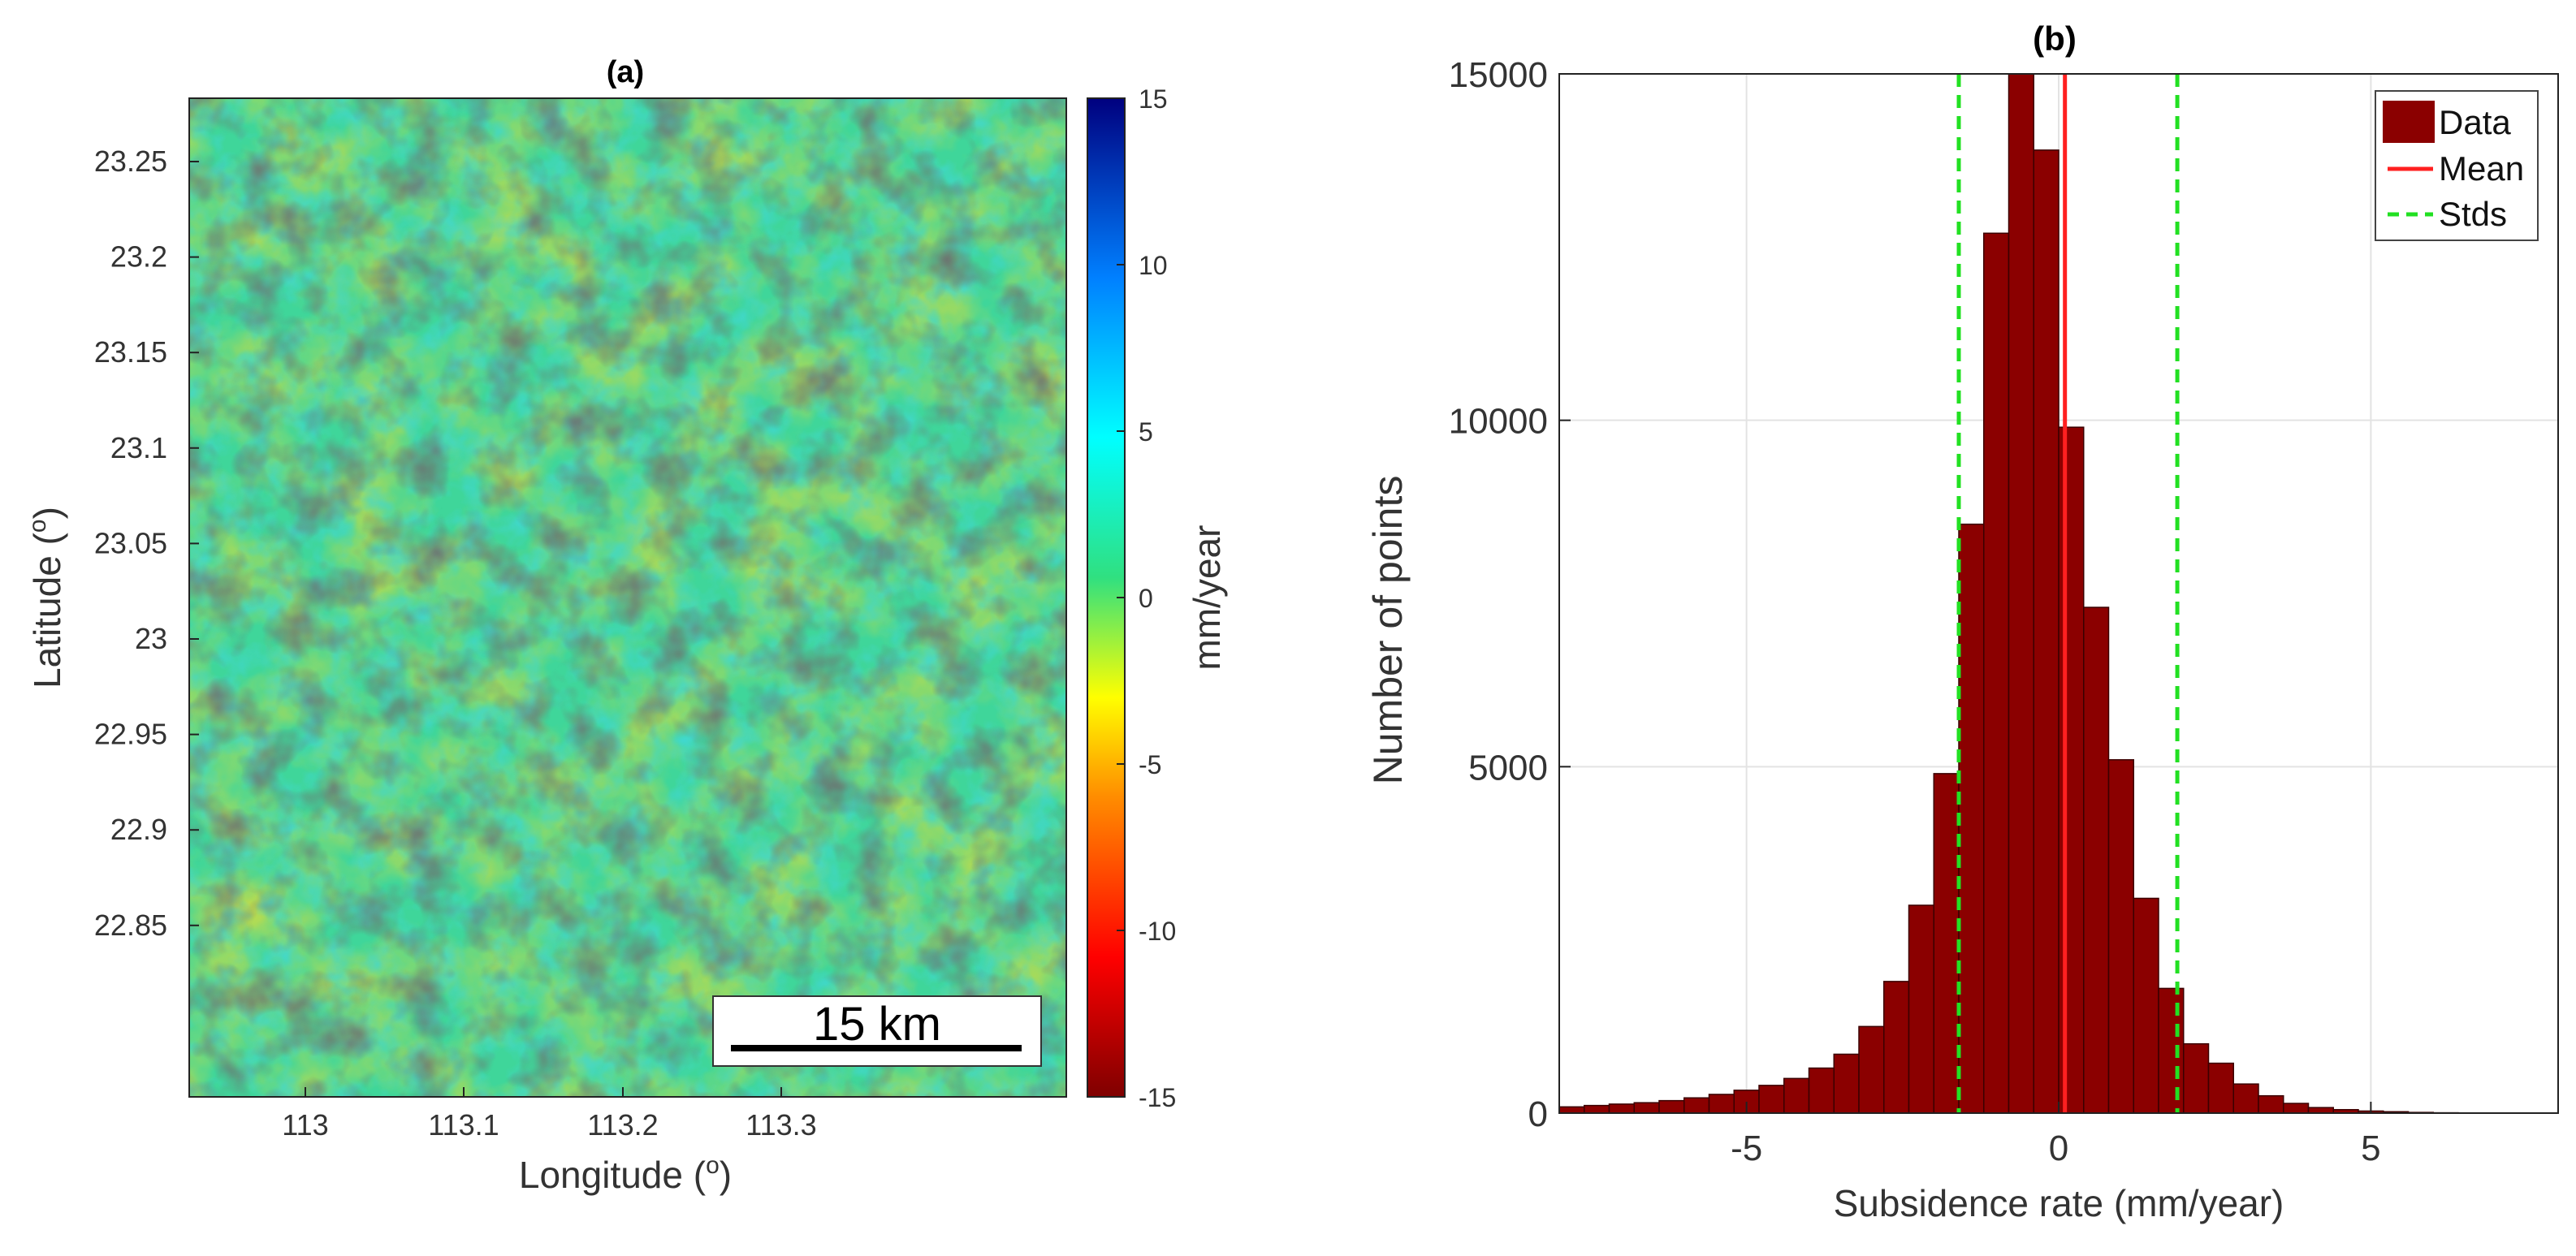  I want to click on colorbar-tick-label: 10, so click(1154, 265).